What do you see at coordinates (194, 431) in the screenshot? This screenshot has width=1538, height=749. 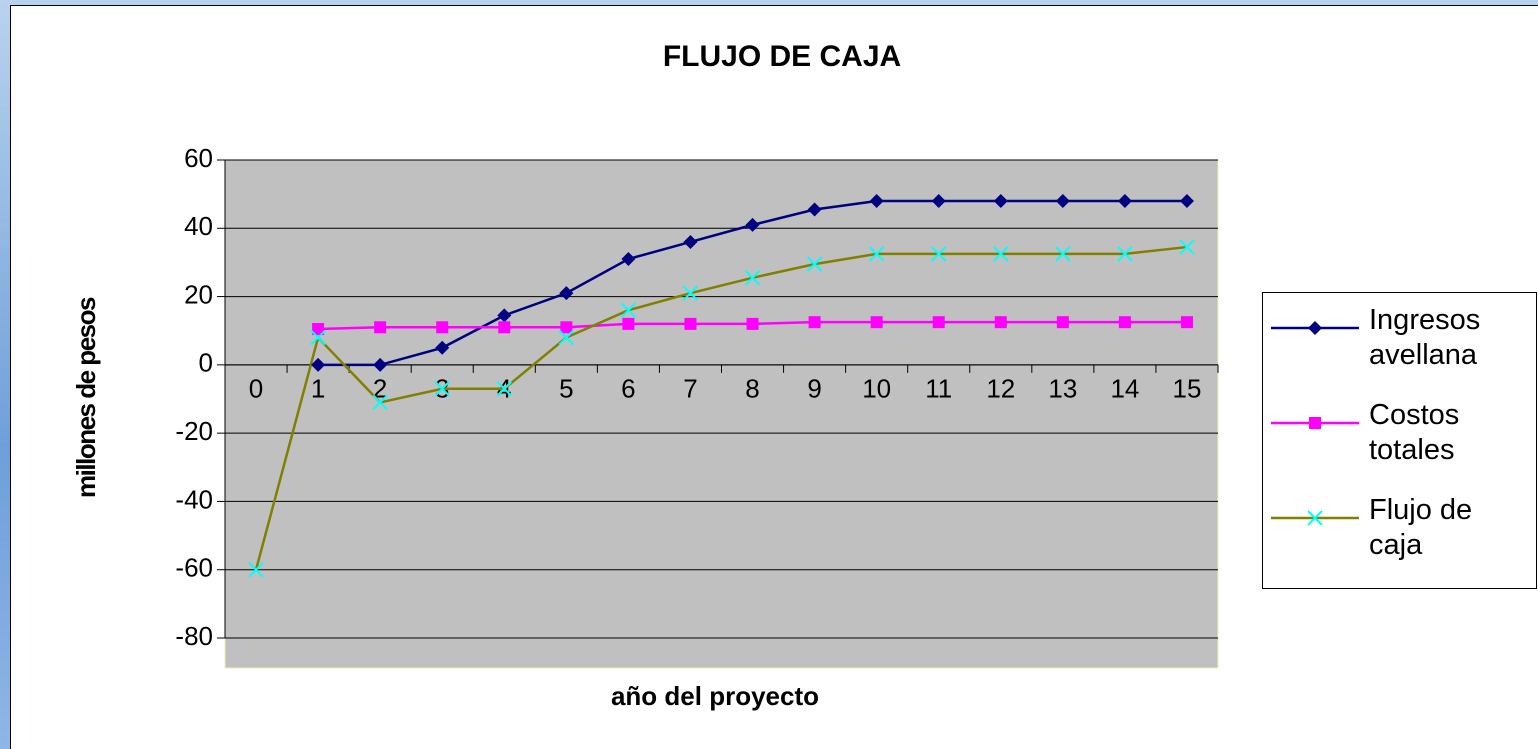 I see `y-tick-label: -20` at bounding box center [194, 431].